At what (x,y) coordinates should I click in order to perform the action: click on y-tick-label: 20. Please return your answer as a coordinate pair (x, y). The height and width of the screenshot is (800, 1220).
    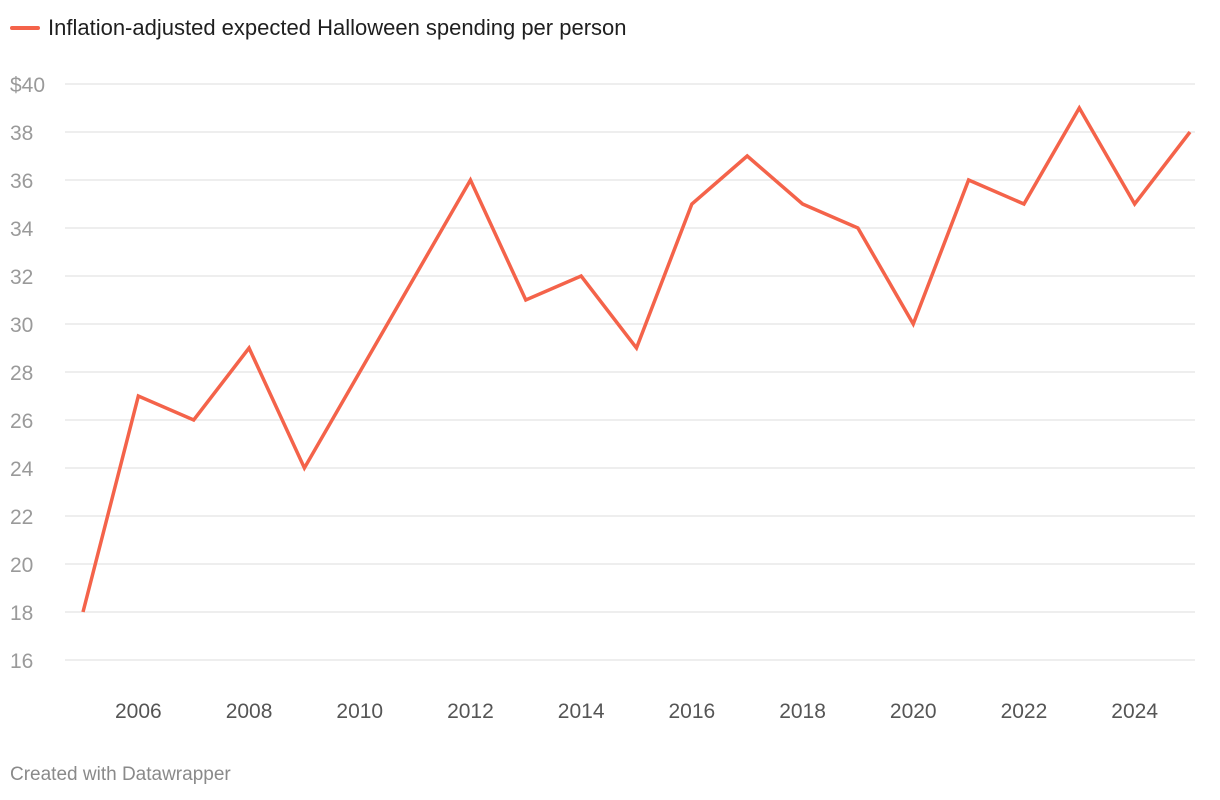
    Looking at the image, I should click on (21, 565).